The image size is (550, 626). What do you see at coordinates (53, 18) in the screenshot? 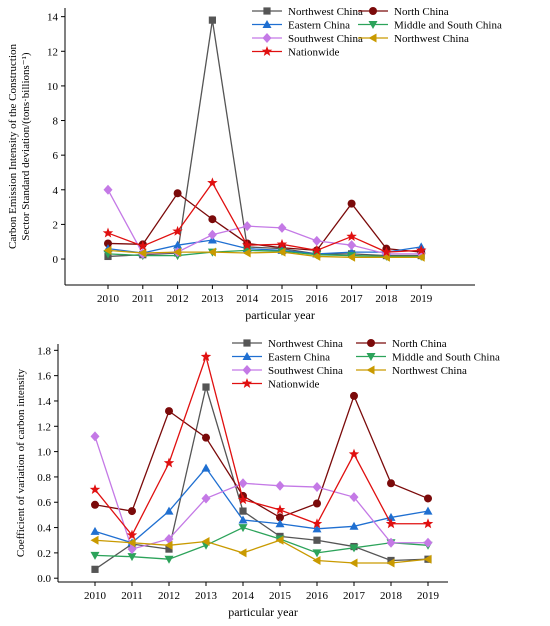
I see `y-tick-label: 14` at bounding box center [53, 18].